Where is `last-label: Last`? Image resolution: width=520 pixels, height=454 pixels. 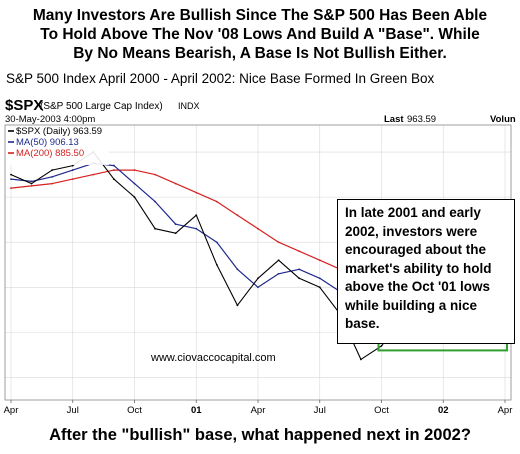
last-label: Last is located at coordinates (394, 119).